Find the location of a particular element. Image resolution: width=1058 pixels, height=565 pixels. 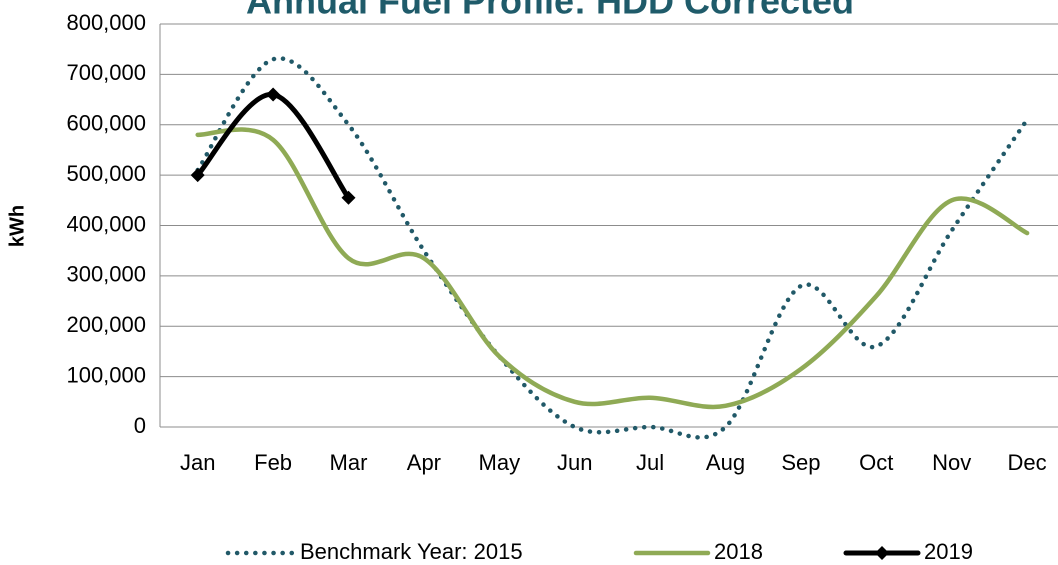

x-tick-label: Jun is located at coordinates (574, 462).